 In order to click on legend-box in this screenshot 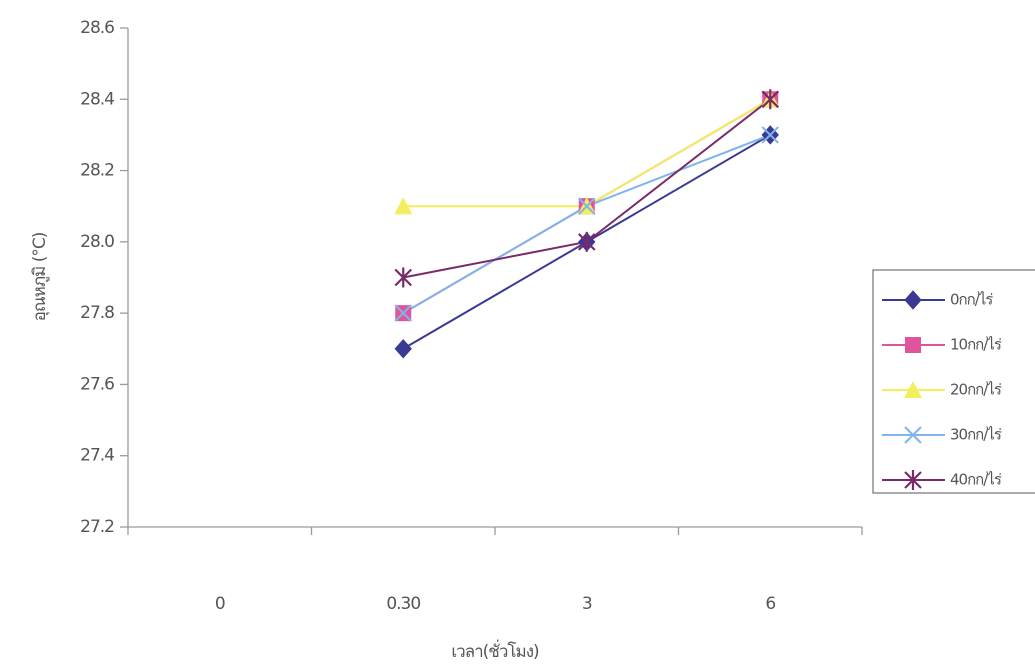, I will do `click(953, 381)`.